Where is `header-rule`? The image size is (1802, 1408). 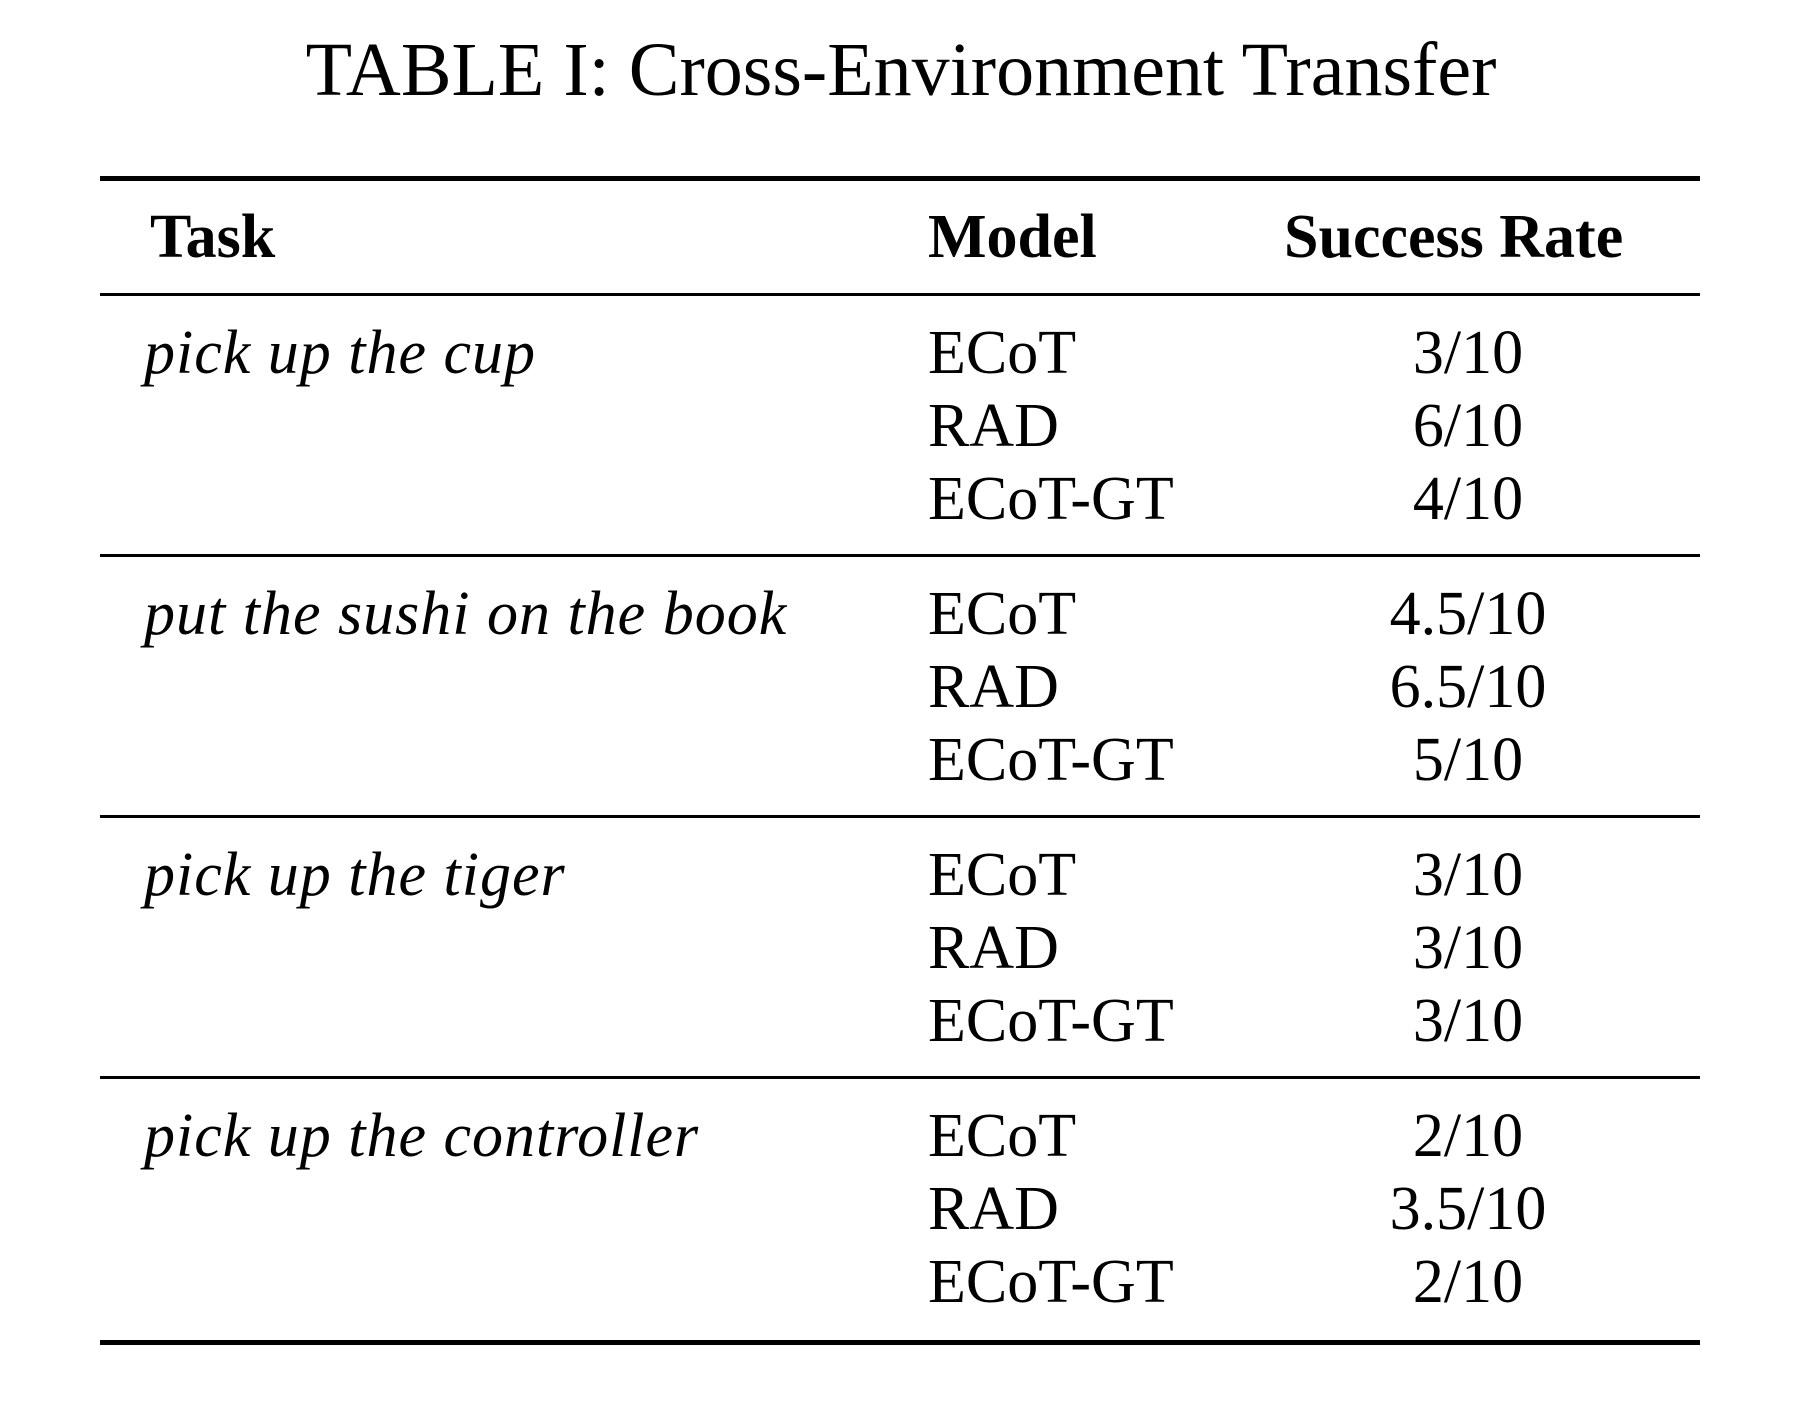 header-rule is located at coordinates (900, 294).